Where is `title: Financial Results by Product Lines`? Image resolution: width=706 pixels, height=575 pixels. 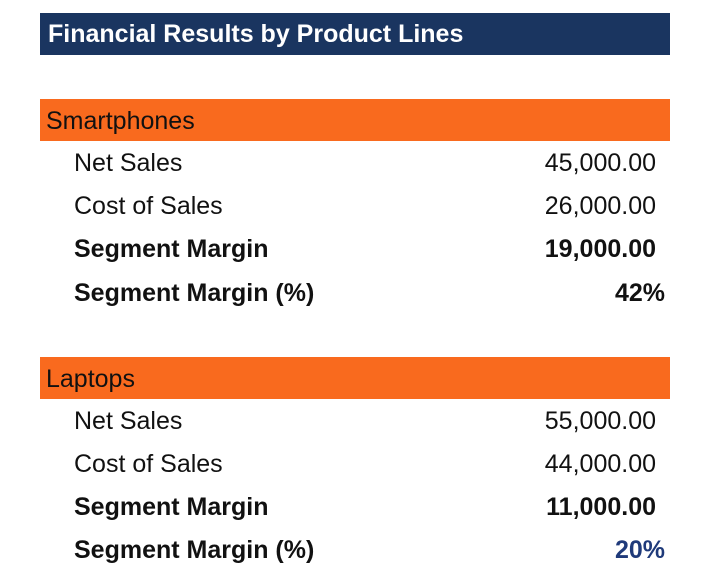 title: Financial Results by Product Lines is located at coordinates (355, 34).